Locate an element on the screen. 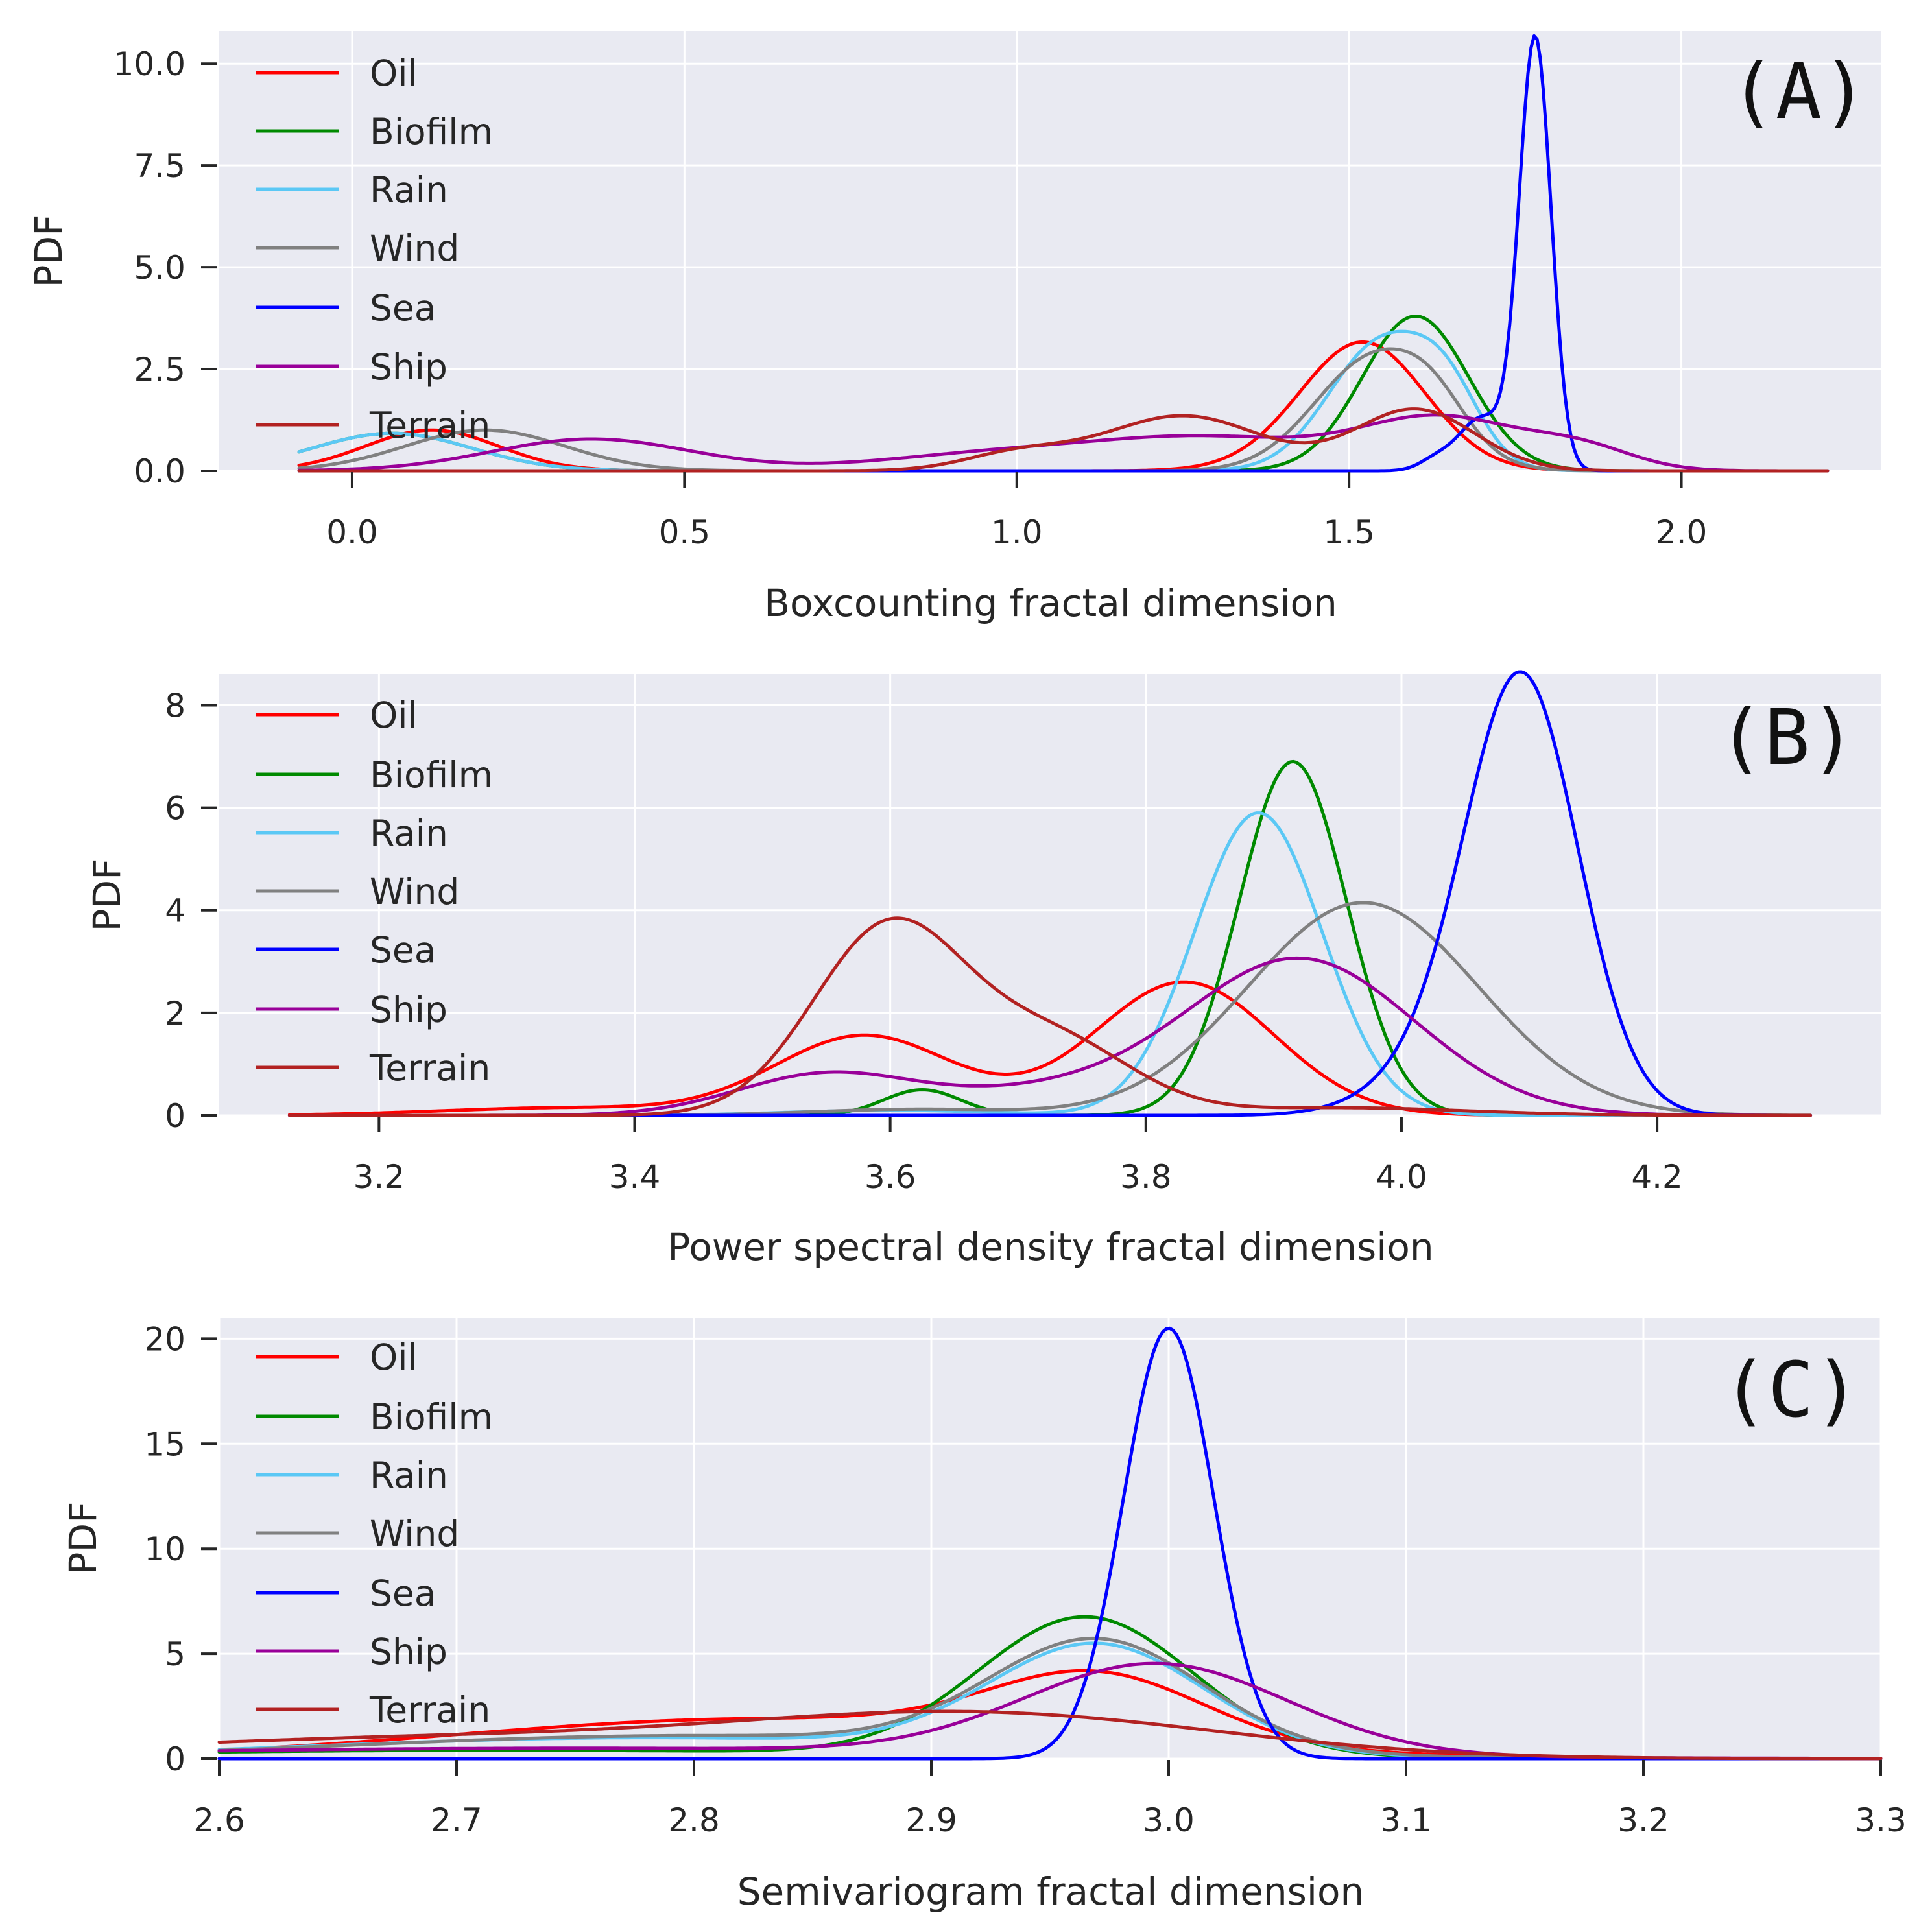 The image size is (1932, 1926). panel-c-x-tick-label: 2.9 is located at coordinates (931, 1820).